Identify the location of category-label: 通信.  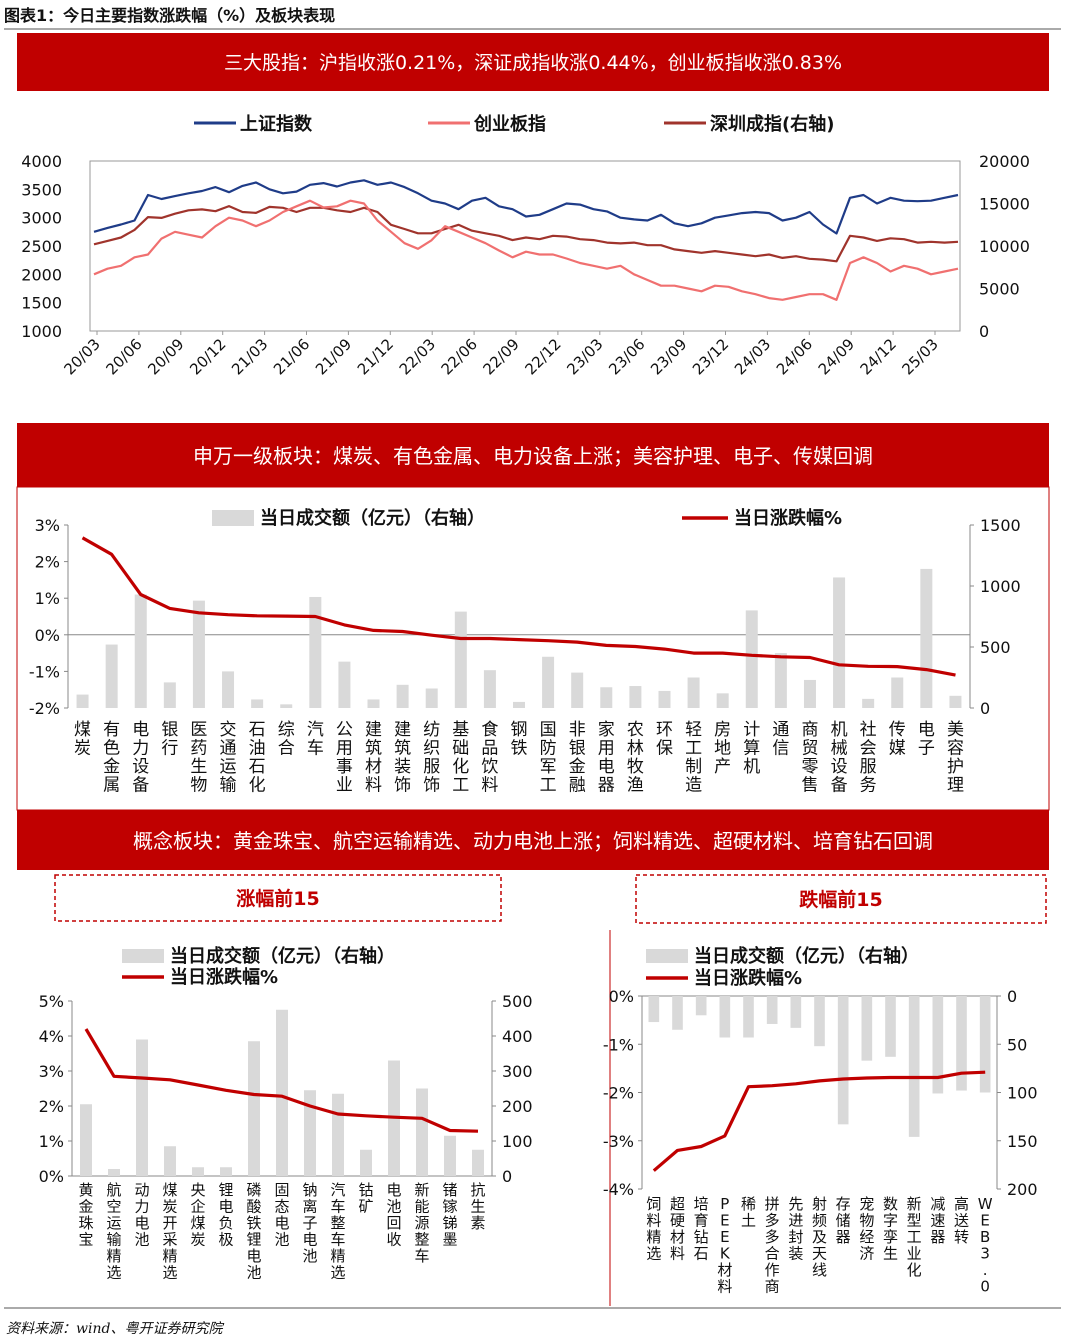
(780, 739).